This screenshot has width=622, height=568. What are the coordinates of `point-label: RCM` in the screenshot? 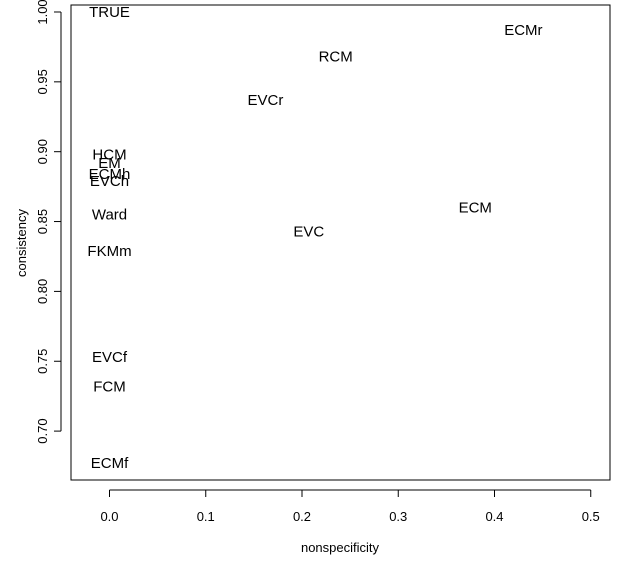 It's located at (336, 57).